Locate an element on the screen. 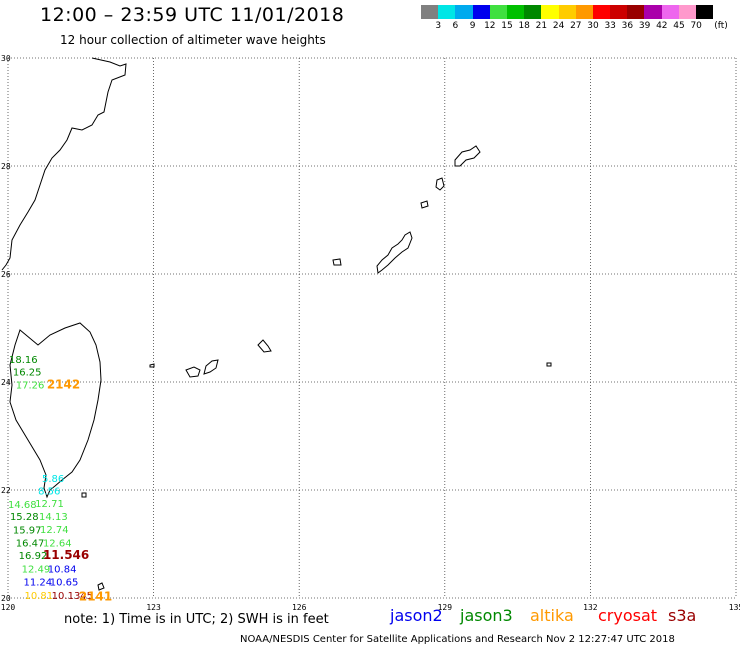 This screenshot has height=650, width=740. mission-label-cryosat: cryosat is located at coordinates (628, 615).